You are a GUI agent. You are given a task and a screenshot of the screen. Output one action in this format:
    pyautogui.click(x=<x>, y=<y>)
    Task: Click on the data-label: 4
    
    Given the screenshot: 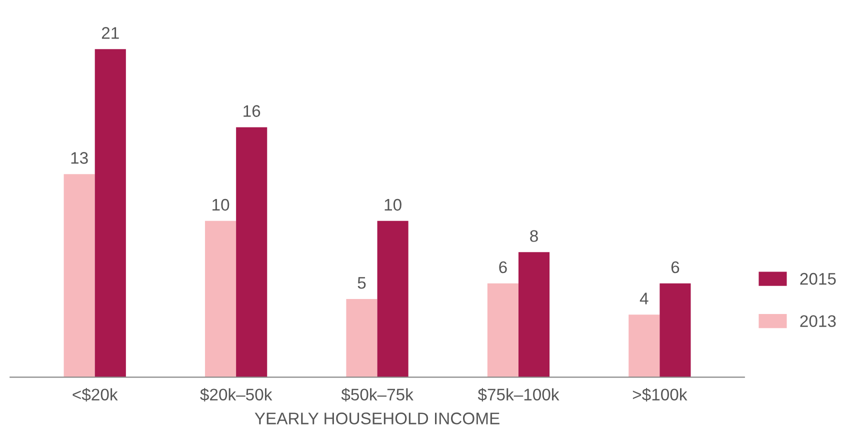 What is the action you would take?
    pyautogui.click(x=644, y=298)
    